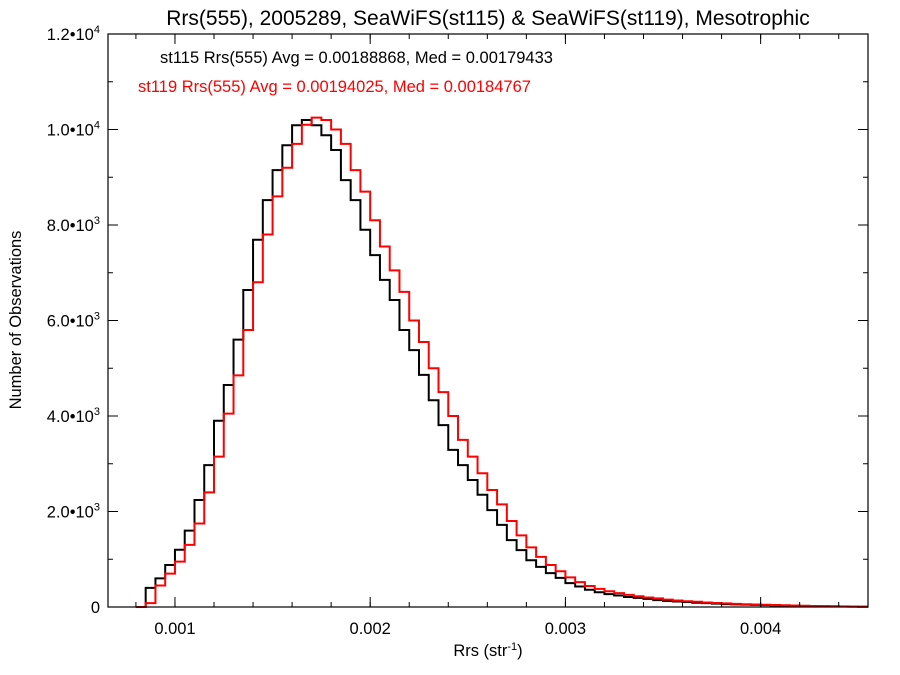  What do you see at coordinates (95, 608) in the screenshot?
I see `y-tick-label: 0` at bounding box center [95, 608].